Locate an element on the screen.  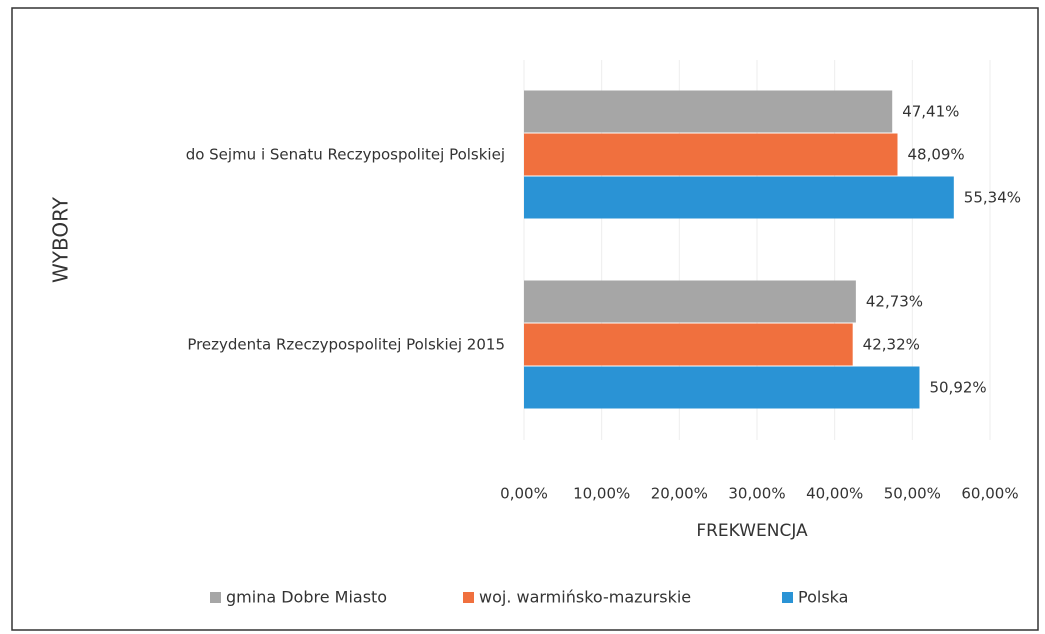
y-axis-title: WYBORY is located at coordinates (61, 239).